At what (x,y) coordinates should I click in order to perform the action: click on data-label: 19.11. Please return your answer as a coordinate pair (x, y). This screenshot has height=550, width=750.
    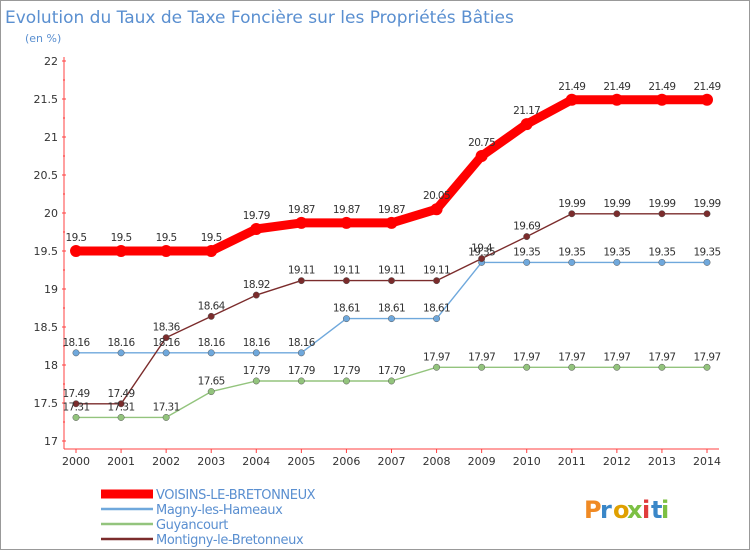
    Looking at the image, I should click on (346, 271).